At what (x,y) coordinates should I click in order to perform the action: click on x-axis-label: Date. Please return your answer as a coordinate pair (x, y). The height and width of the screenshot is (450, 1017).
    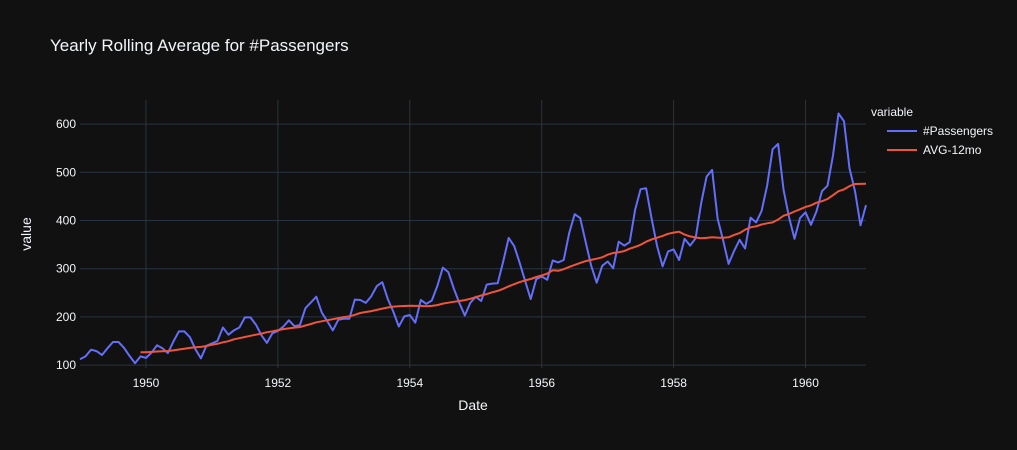
    Looking at the image, I should click on (473, 405).